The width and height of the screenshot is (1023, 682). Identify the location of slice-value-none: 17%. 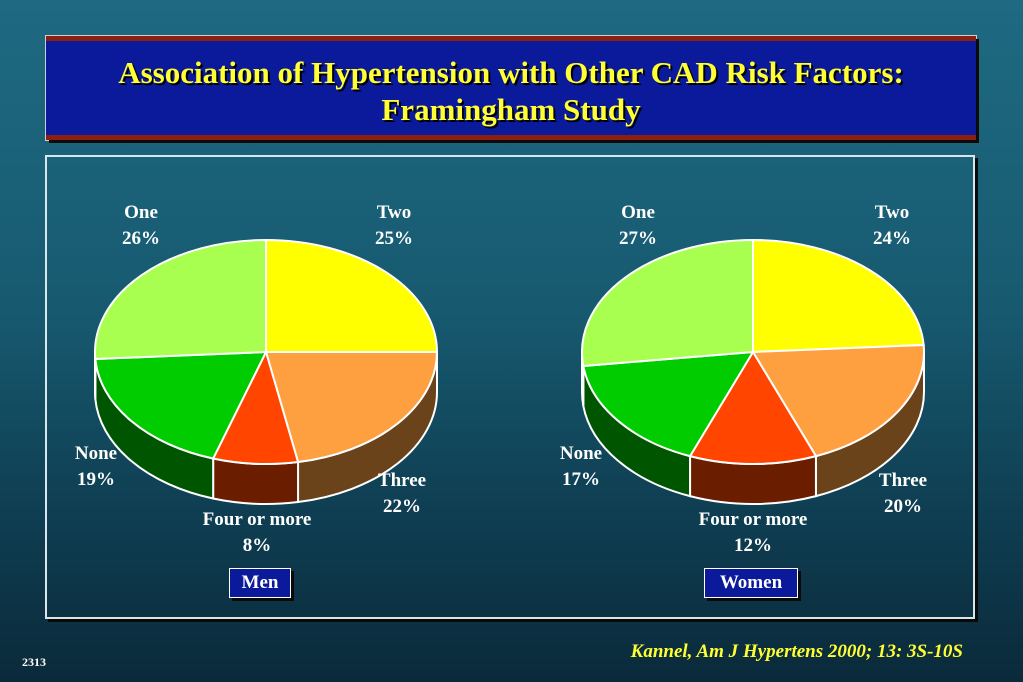
(581, 479).